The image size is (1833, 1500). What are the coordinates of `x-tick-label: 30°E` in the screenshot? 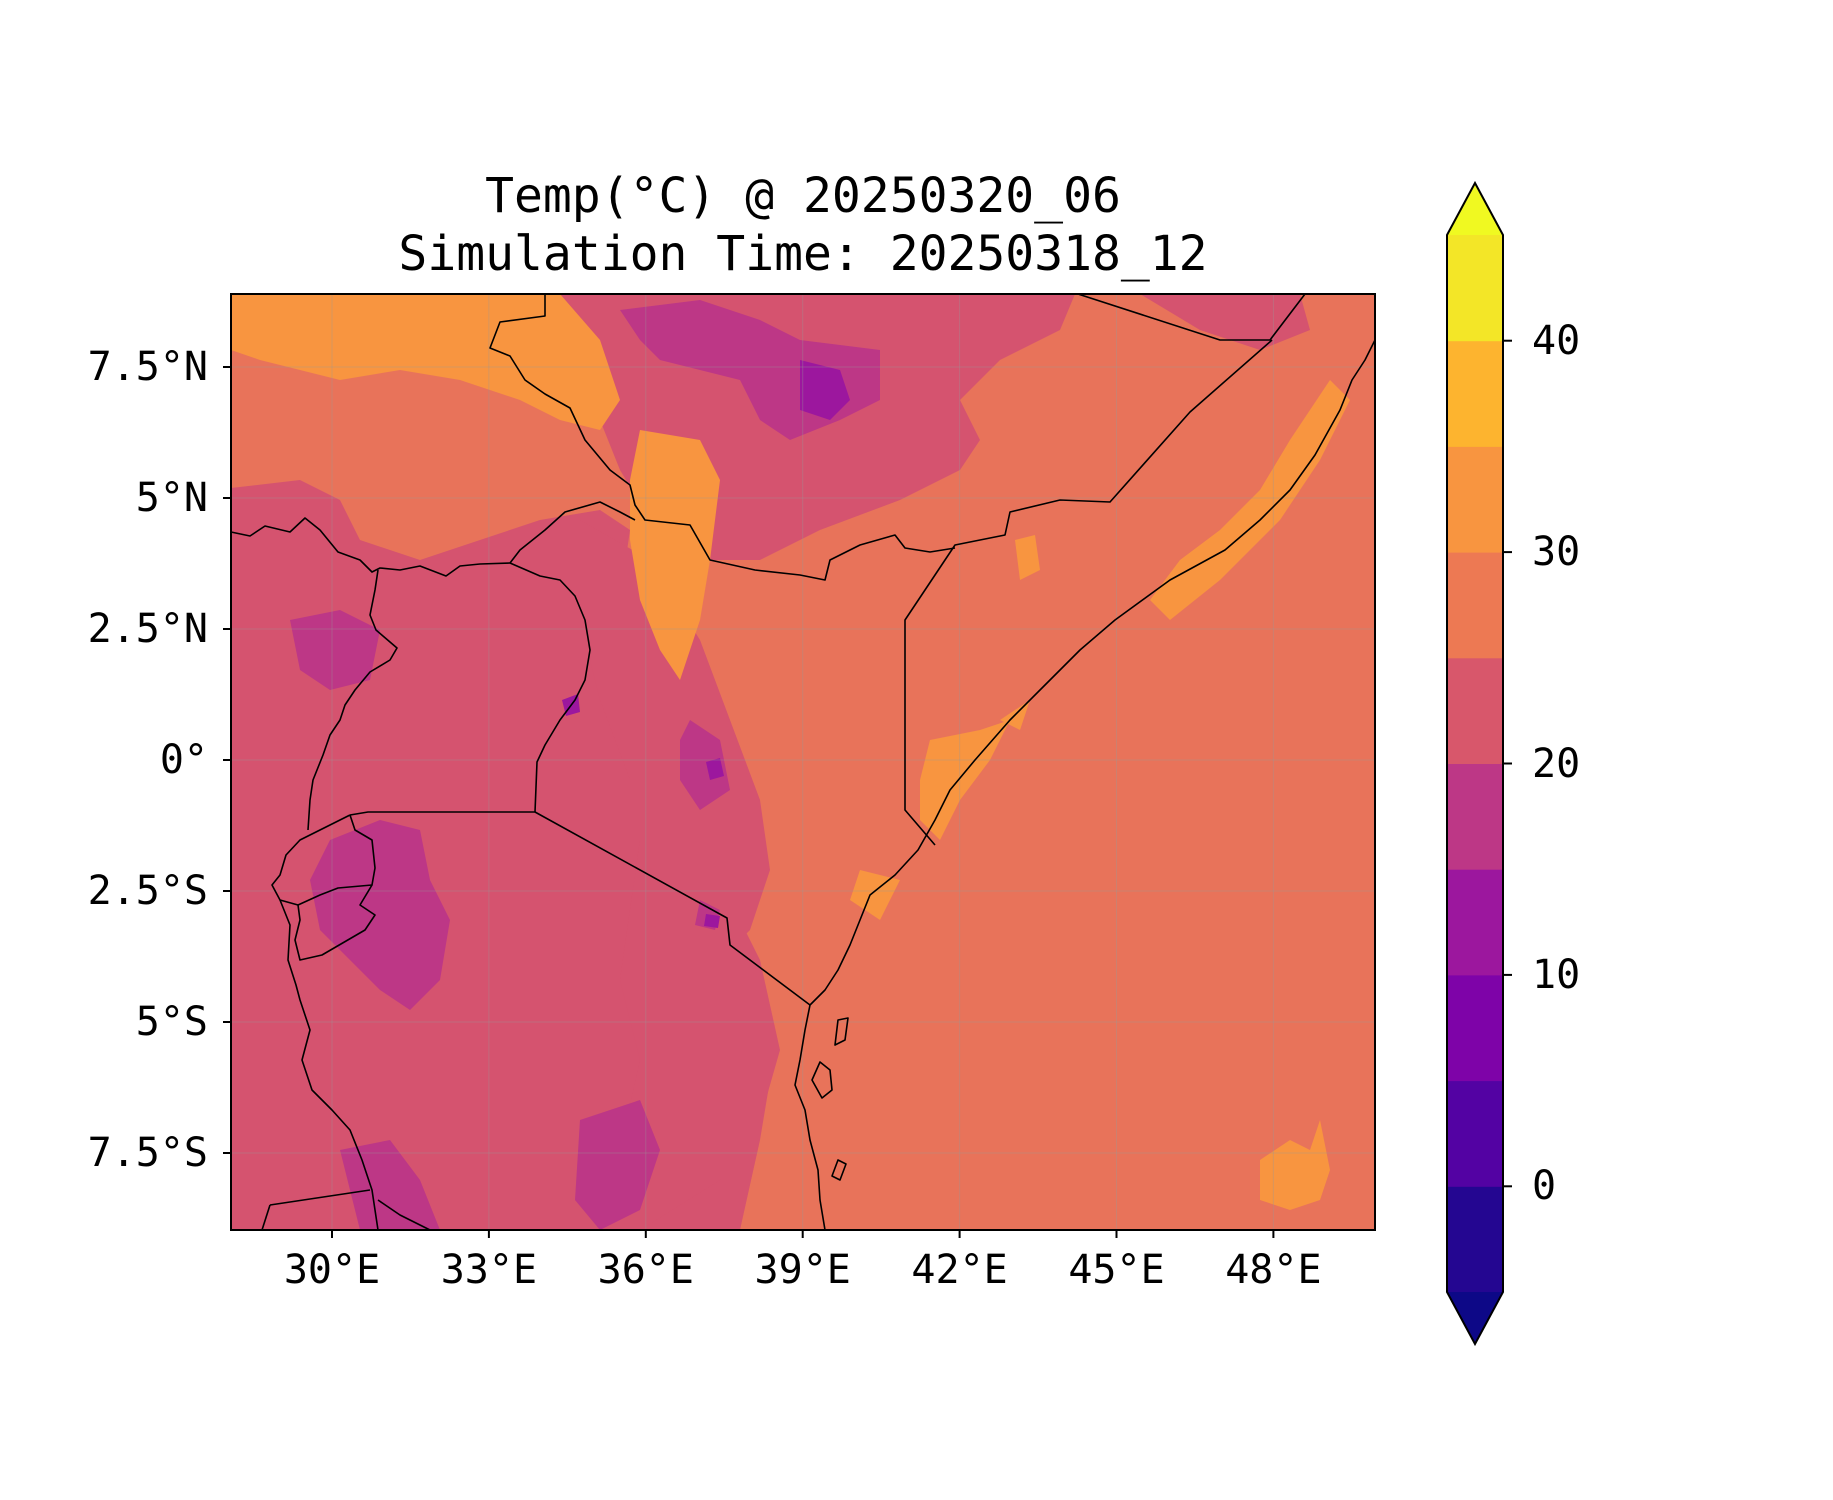 It's located at (332, 1270).